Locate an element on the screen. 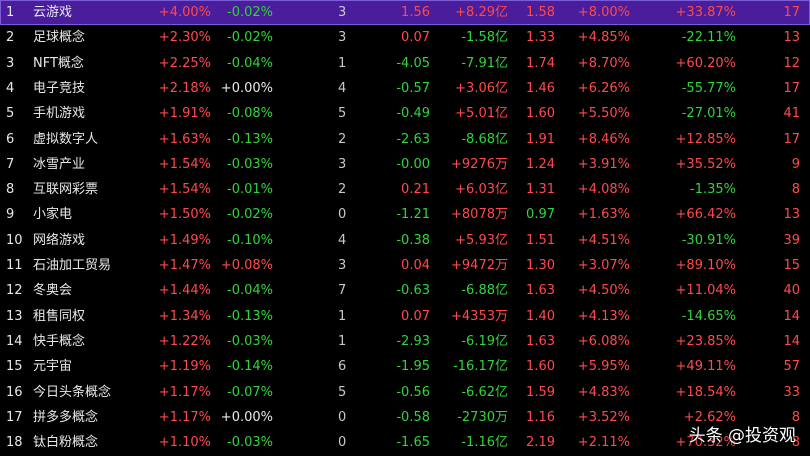  change-pct: +1.50% is located at coordinates (184, 215).